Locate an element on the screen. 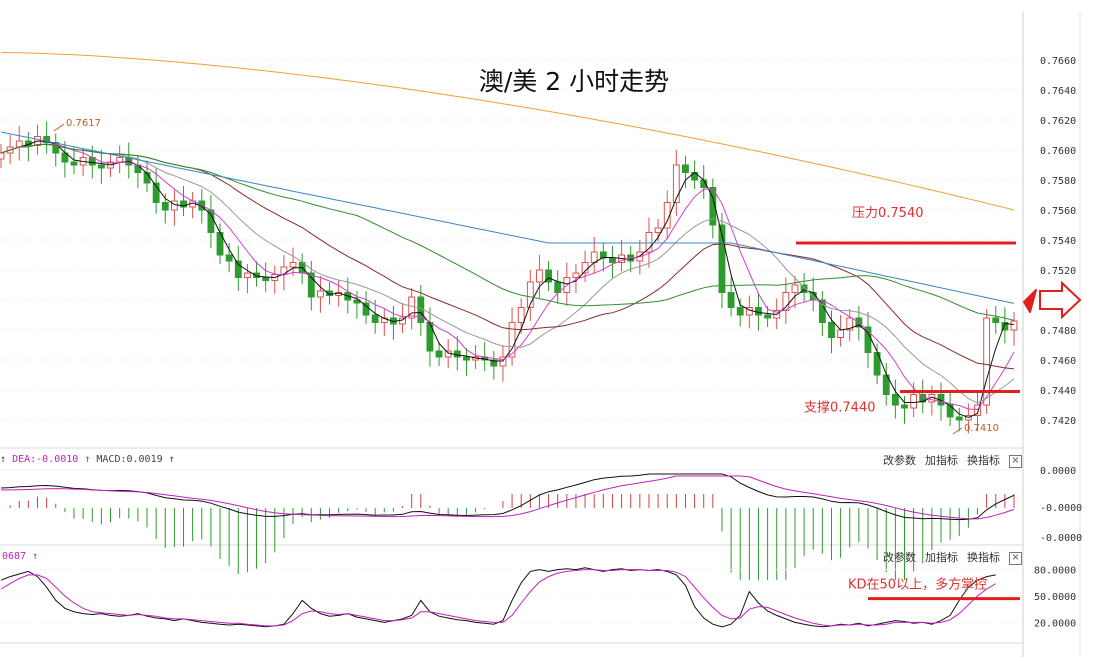  kd-k-line is located at coordinates (498, 597).